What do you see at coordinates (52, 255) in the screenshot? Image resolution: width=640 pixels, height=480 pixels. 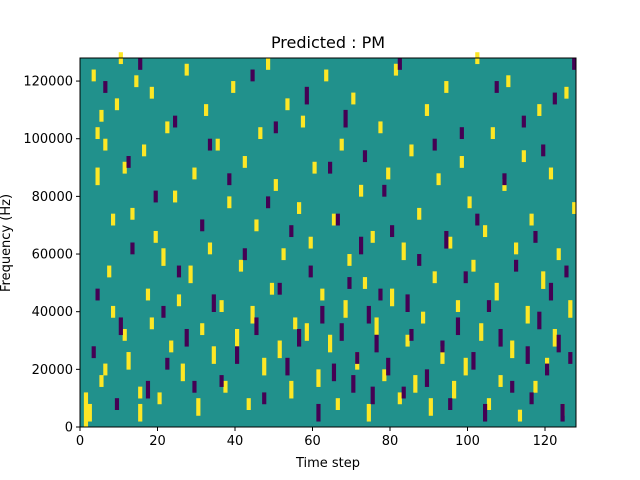 I see `y-tick-label: 60000` at bounding box center [52, 255].